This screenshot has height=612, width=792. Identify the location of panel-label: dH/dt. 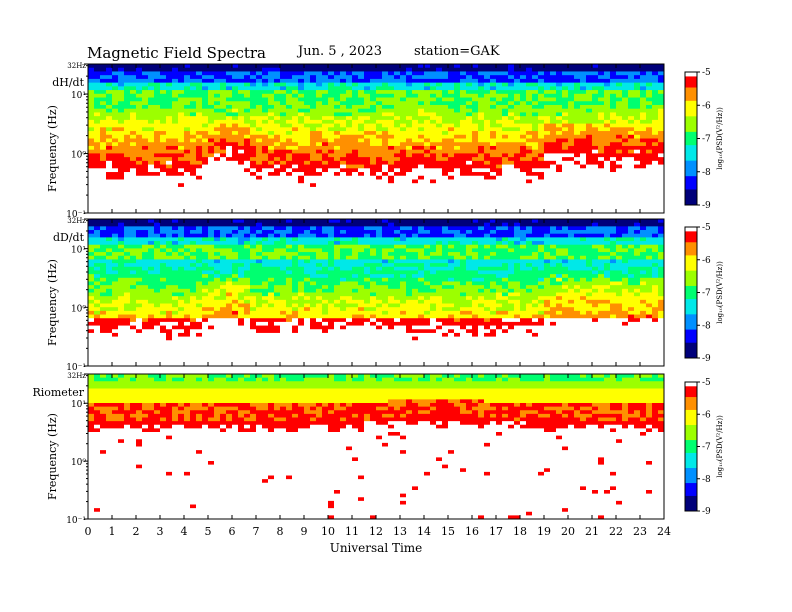
(68, 82).